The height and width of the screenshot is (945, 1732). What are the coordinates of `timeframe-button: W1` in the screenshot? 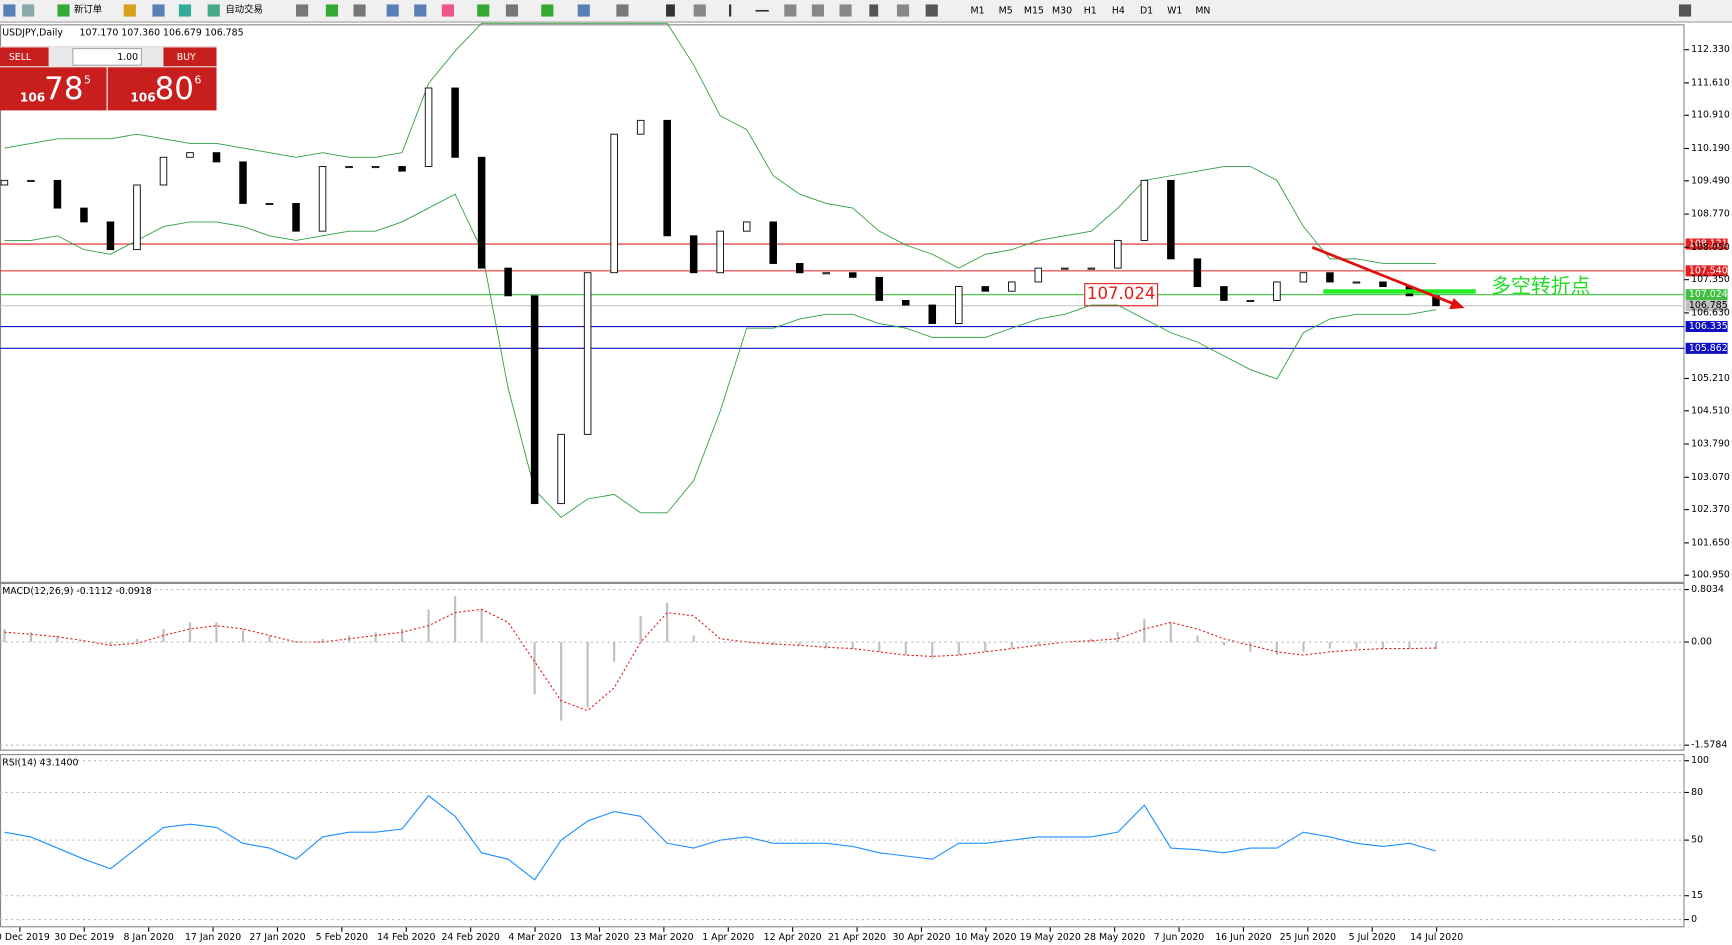 It's located at (1174, 11).